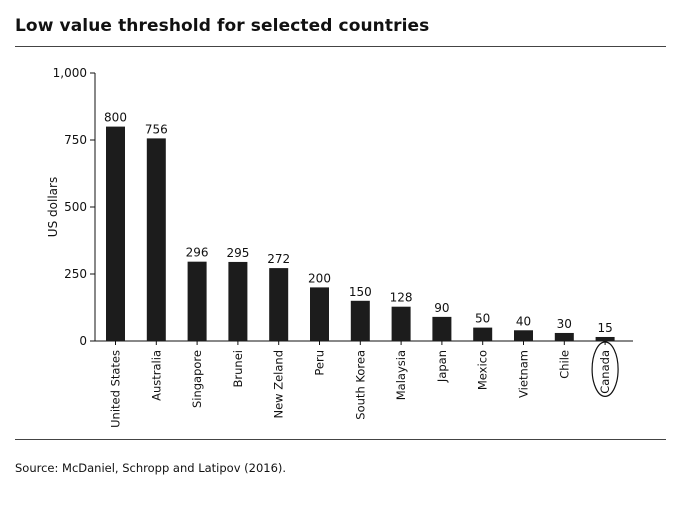 Image resolution: width=700 pixels, height=515 pixels. Describe the element at coordinates (524, 374) in the screenshot. I see `category-label: Vietnam` at that location.